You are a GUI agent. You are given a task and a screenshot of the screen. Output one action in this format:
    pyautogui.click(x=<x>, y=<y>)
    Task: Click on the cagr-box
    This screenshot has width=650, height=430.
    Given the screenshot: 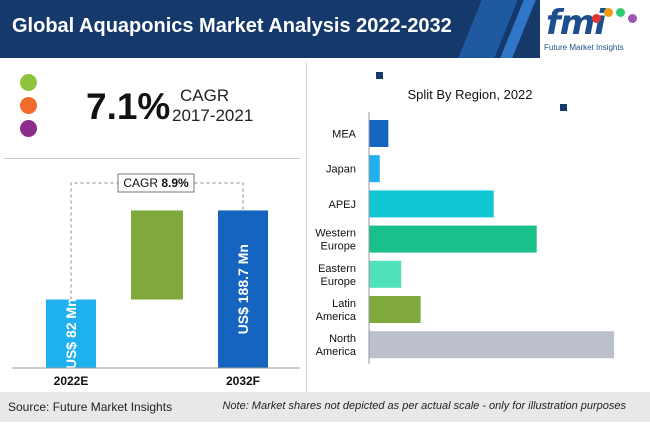 What is the action you would take?
    pyautogui.click(x=156, y=183)
    